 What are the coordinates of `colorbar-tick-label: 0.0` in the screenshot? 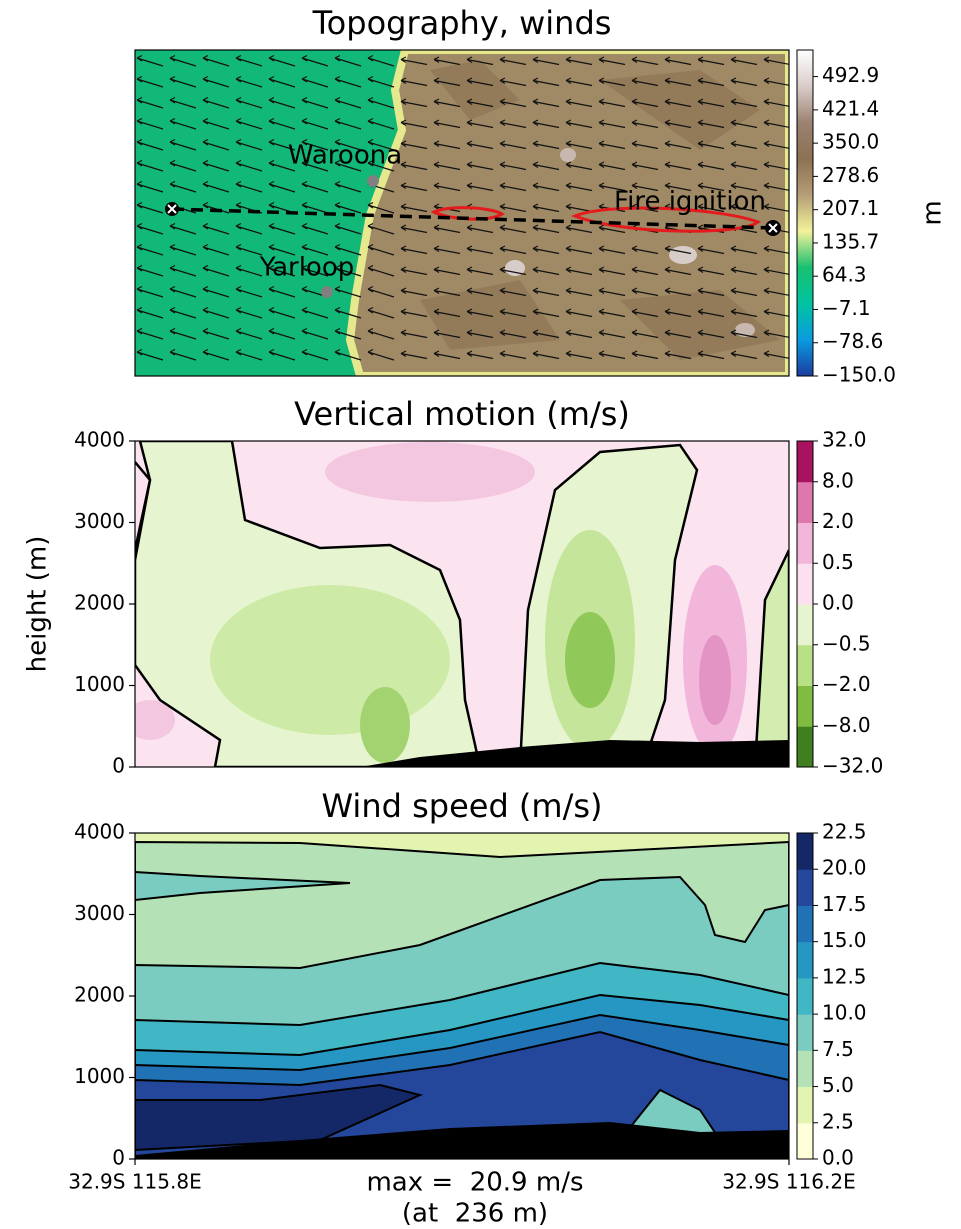 It's located at (838, 1158).